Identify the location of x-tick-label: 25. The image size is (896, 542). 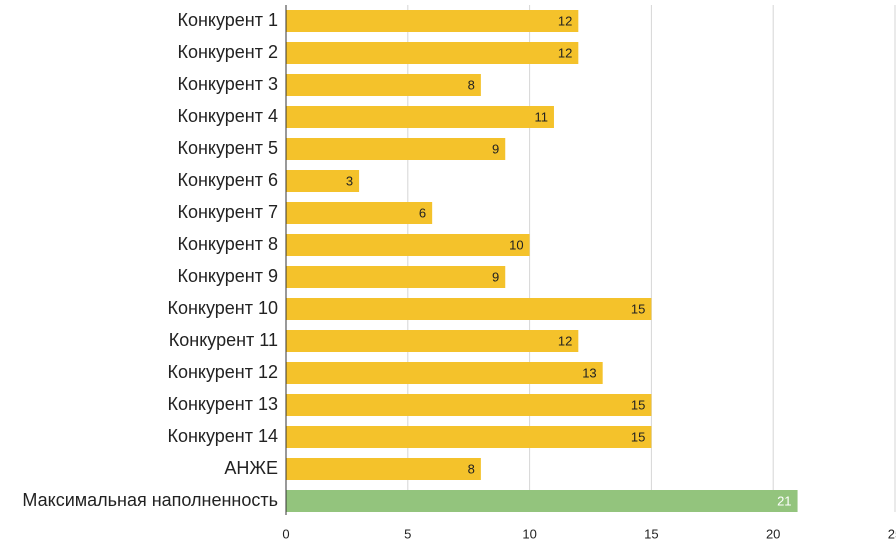
(892, 533).